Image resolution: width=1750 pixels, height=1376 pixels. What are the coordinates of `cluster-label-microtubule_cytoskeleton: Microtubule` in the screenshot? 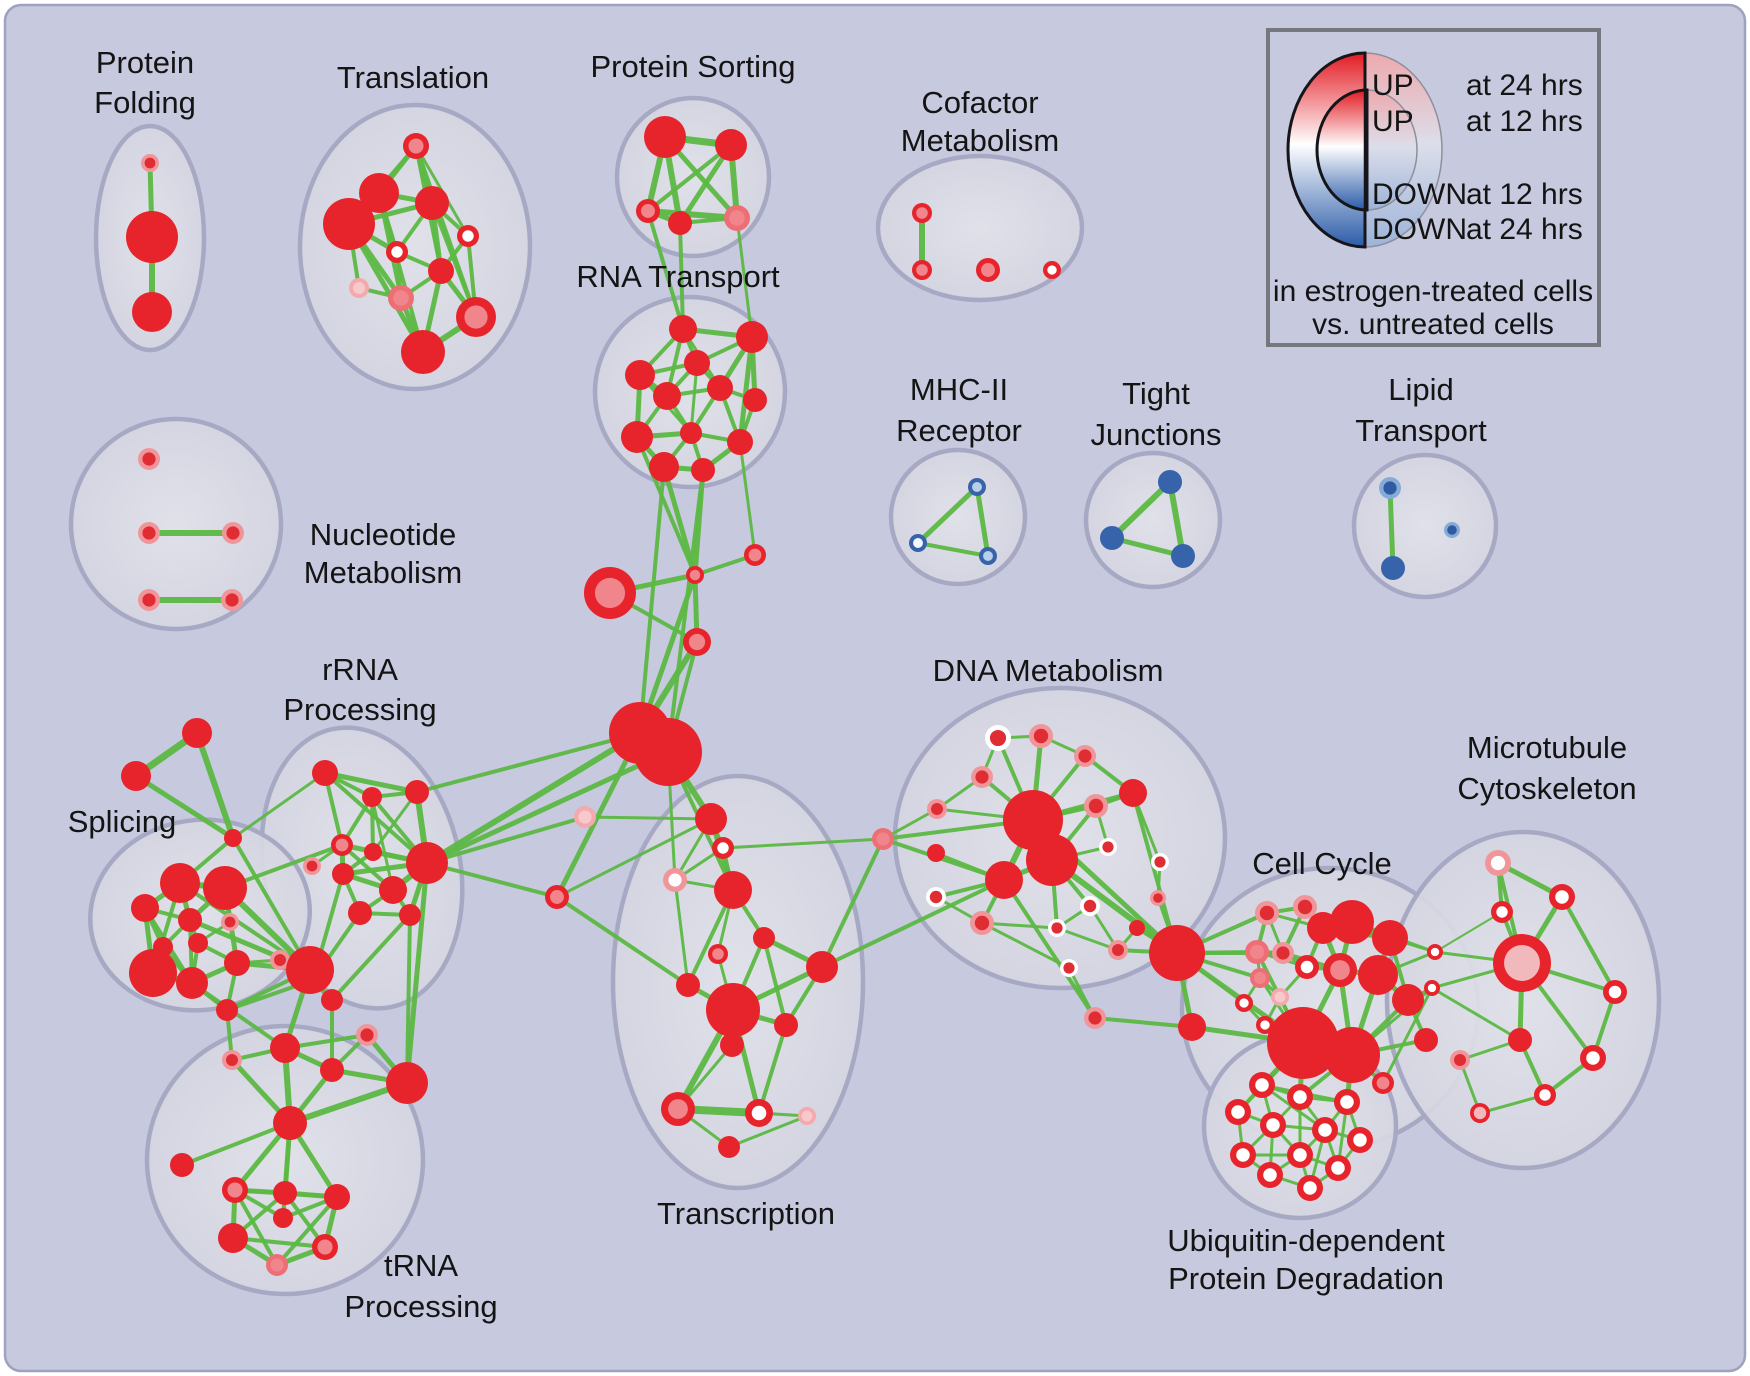 It's located at (1547, 747).